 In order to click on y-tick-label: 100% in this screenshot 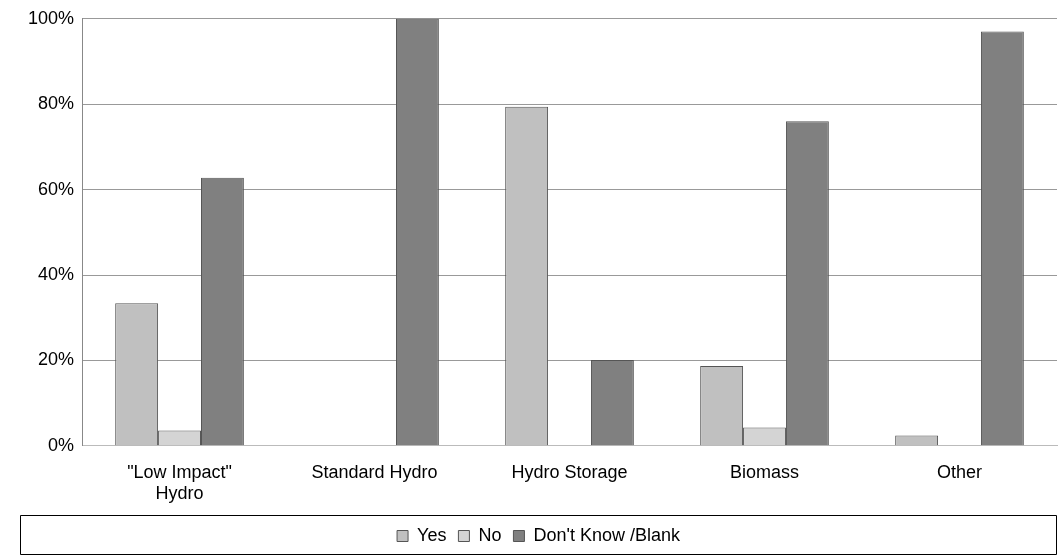, I will do `click(51, 17)`.